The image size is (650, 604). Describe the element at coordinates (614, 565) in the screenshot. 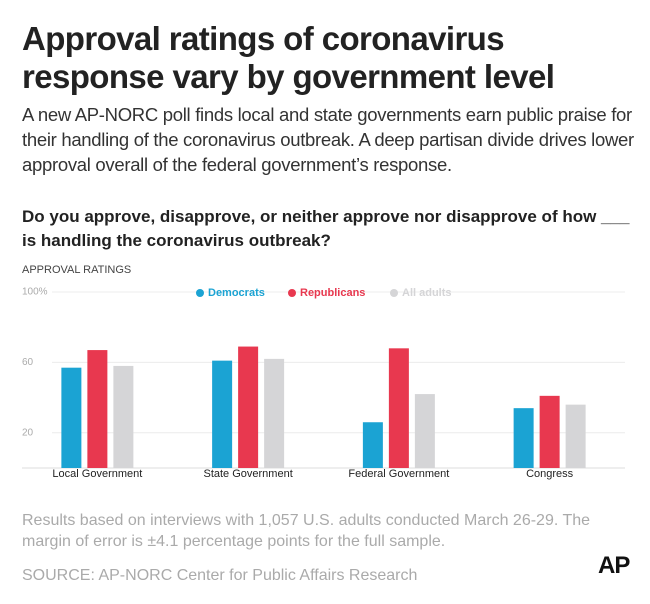

I see `logo: AP` at that location.